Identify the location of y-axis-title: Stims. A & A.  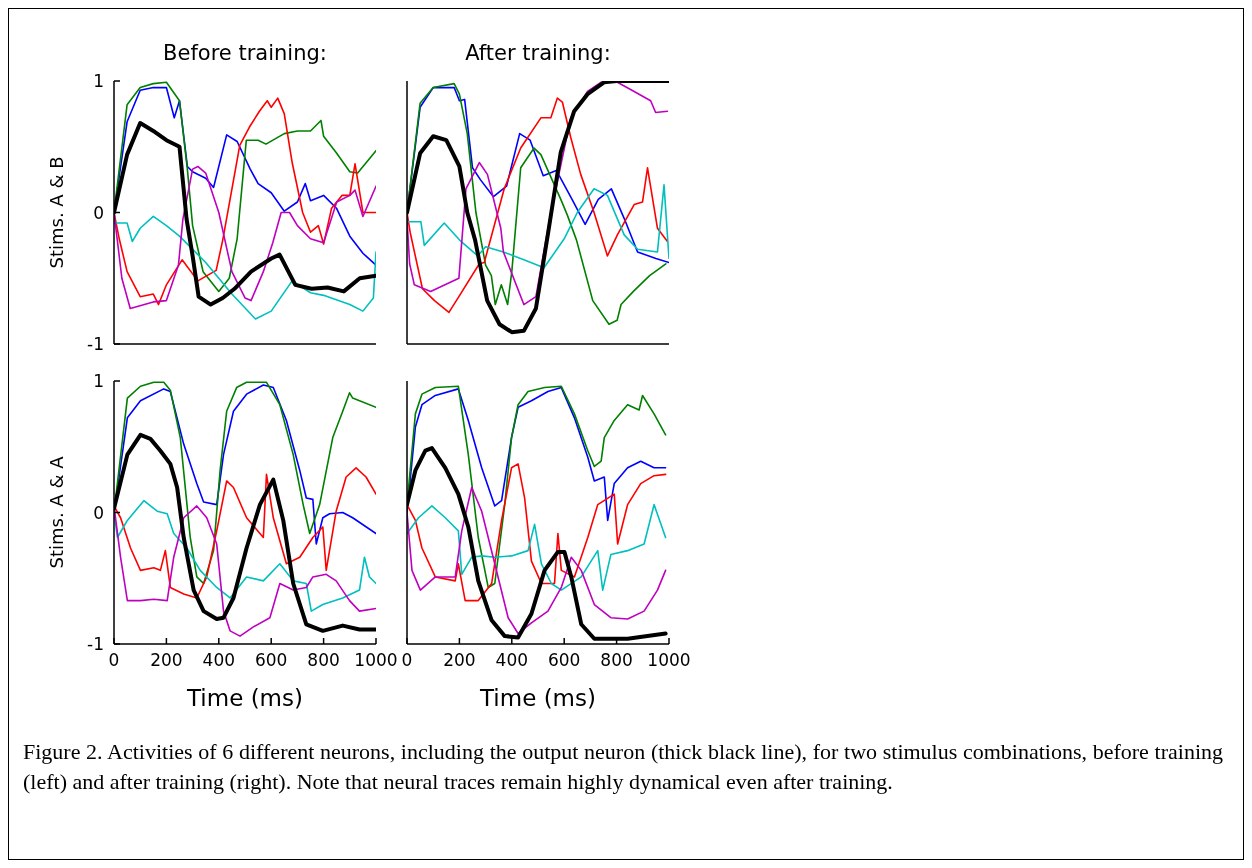
(57, 512).